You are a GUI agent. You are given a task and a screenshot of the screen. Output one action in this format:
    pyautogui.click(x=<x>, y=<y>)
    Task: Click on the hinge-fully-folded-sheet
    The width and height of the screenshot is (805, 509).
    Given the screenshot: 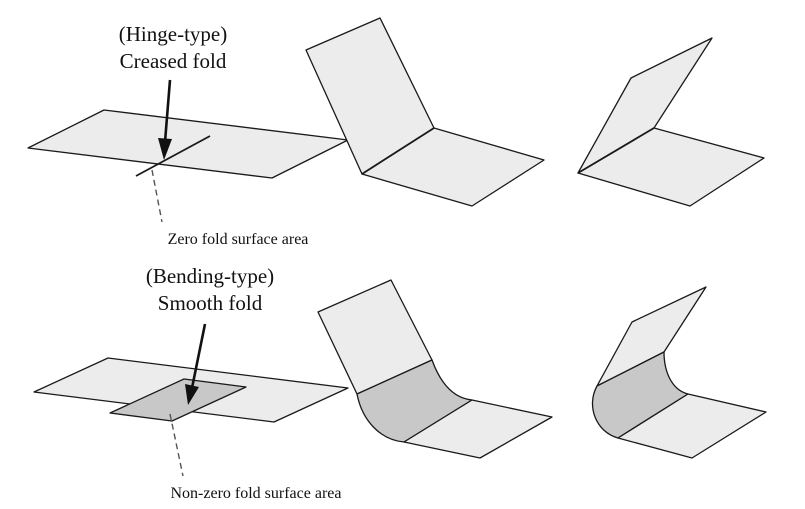 What is the action you would take?
    pyautogui.click(x=671, y=122)
    